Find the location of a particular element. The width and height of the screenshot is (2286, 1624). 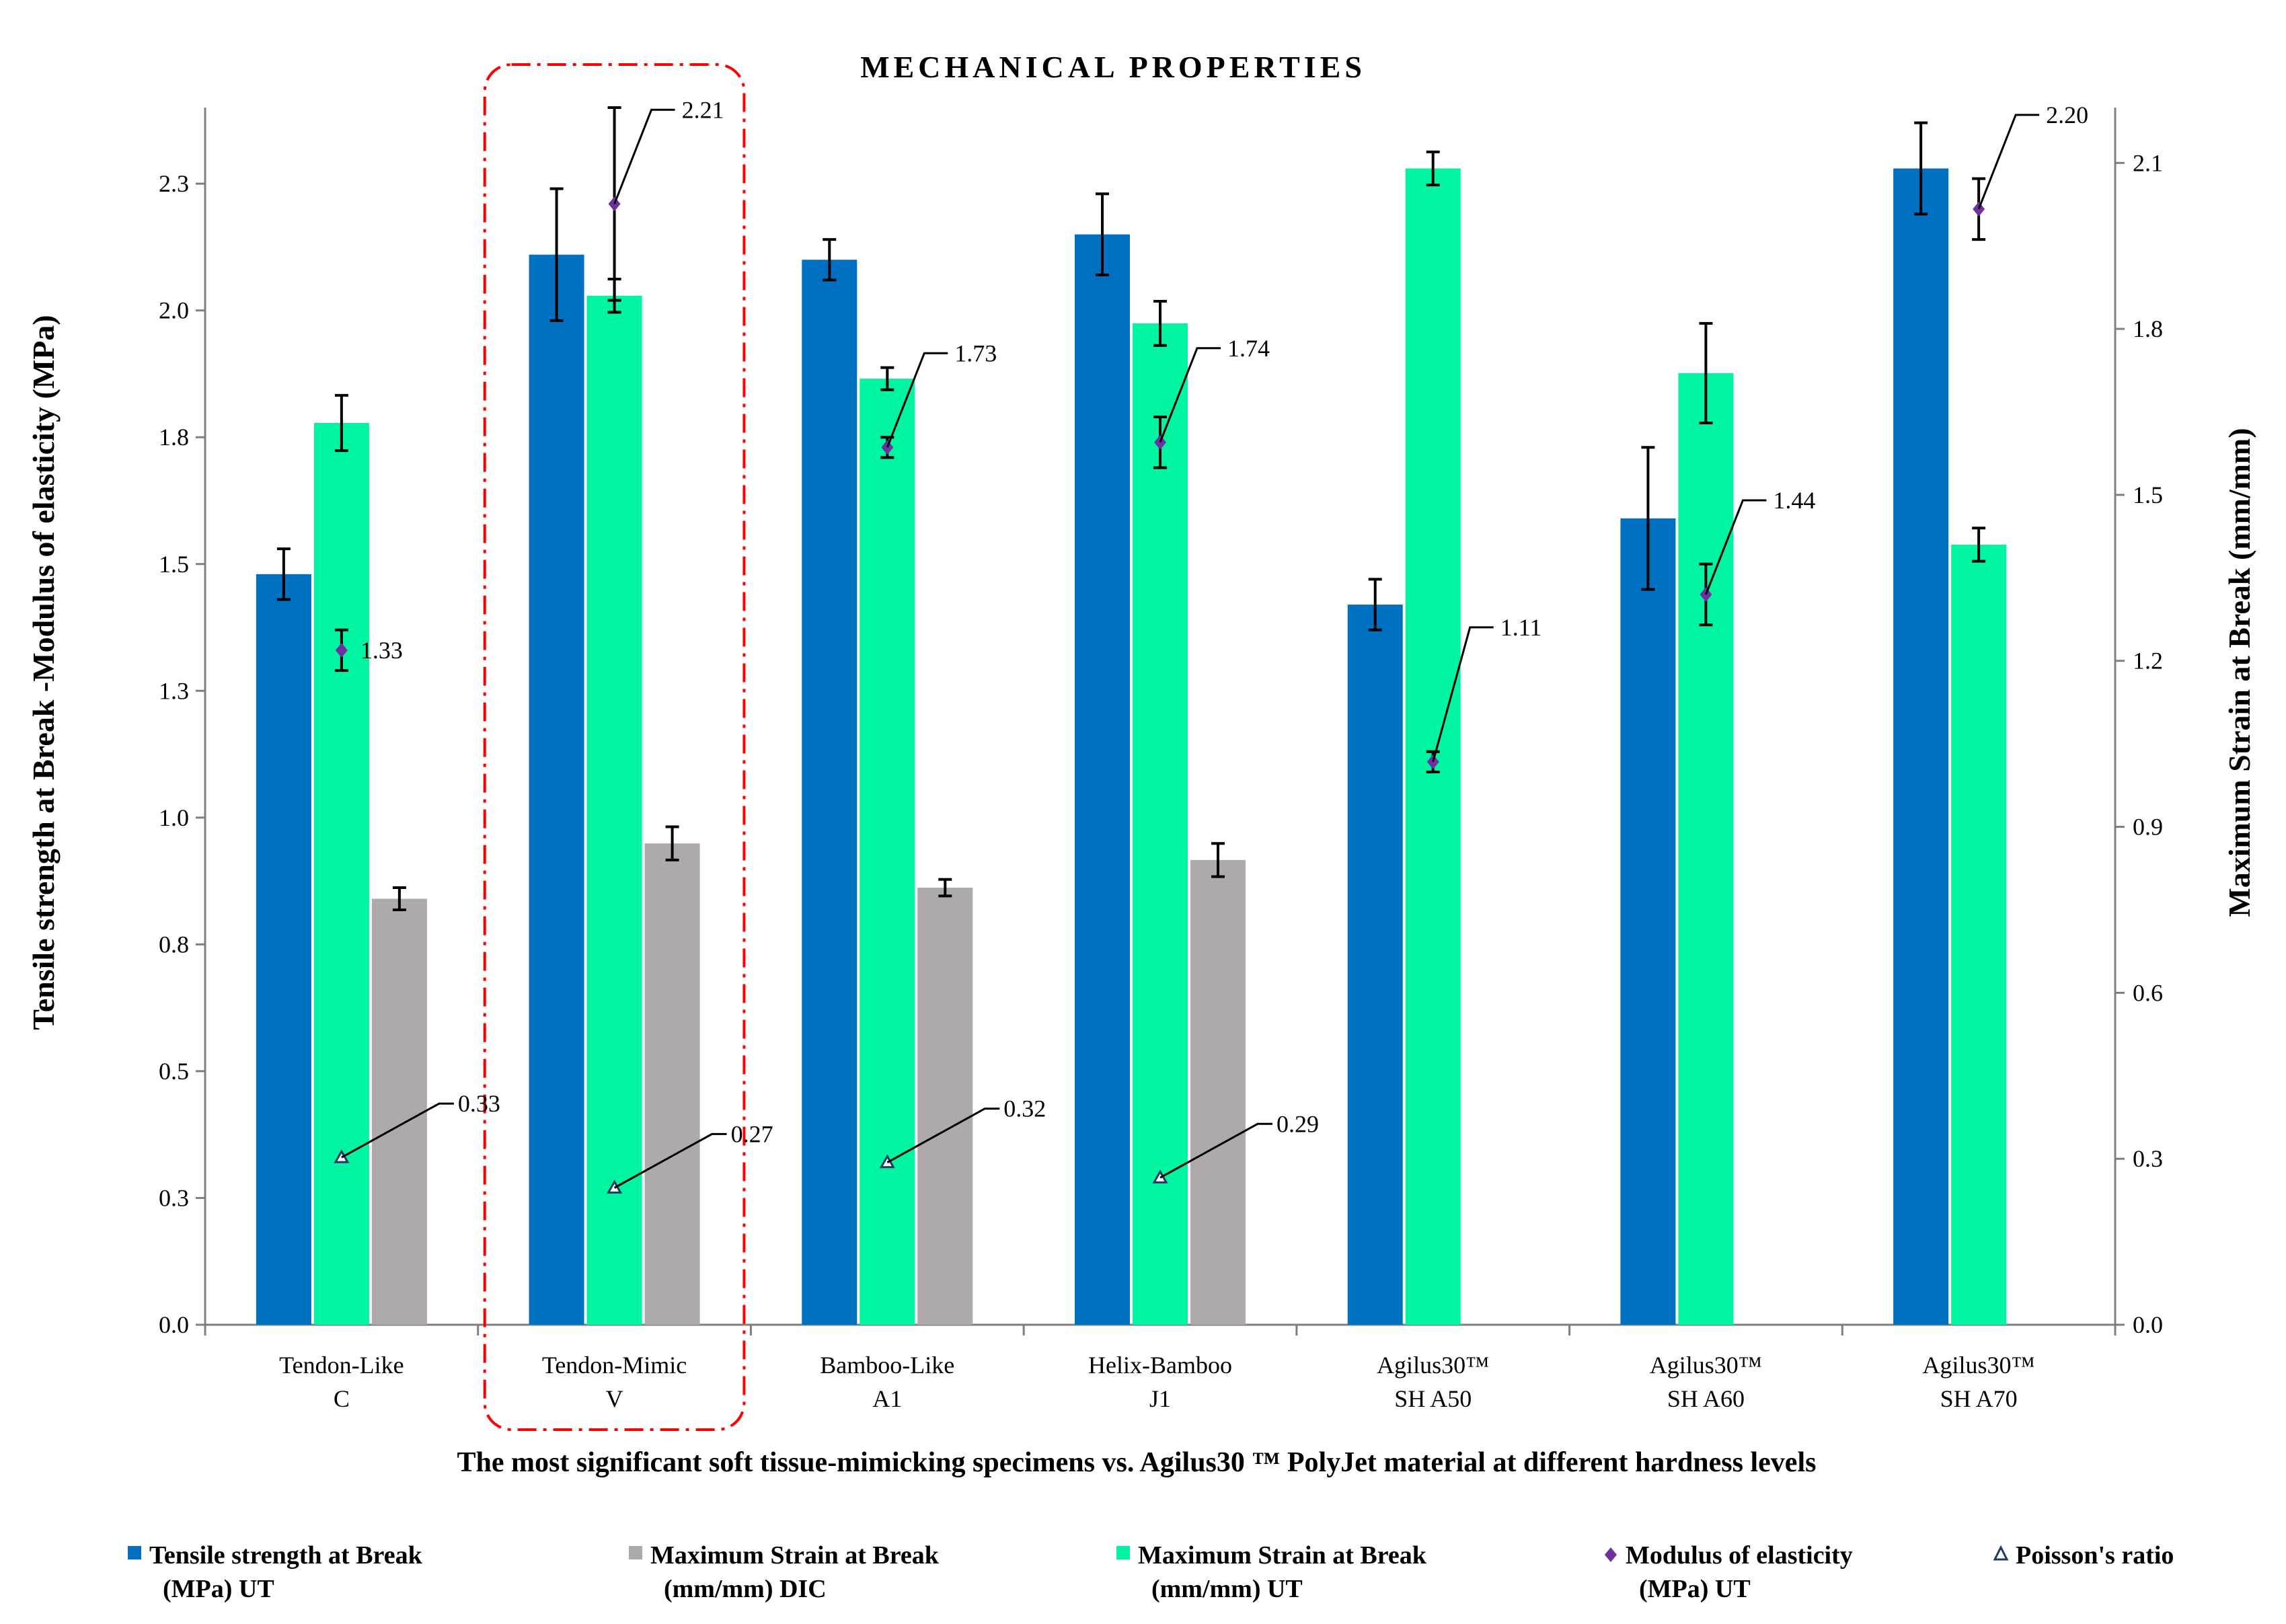

y-right-tick-label: 0.3 is located at coordinates (2148, 1158).